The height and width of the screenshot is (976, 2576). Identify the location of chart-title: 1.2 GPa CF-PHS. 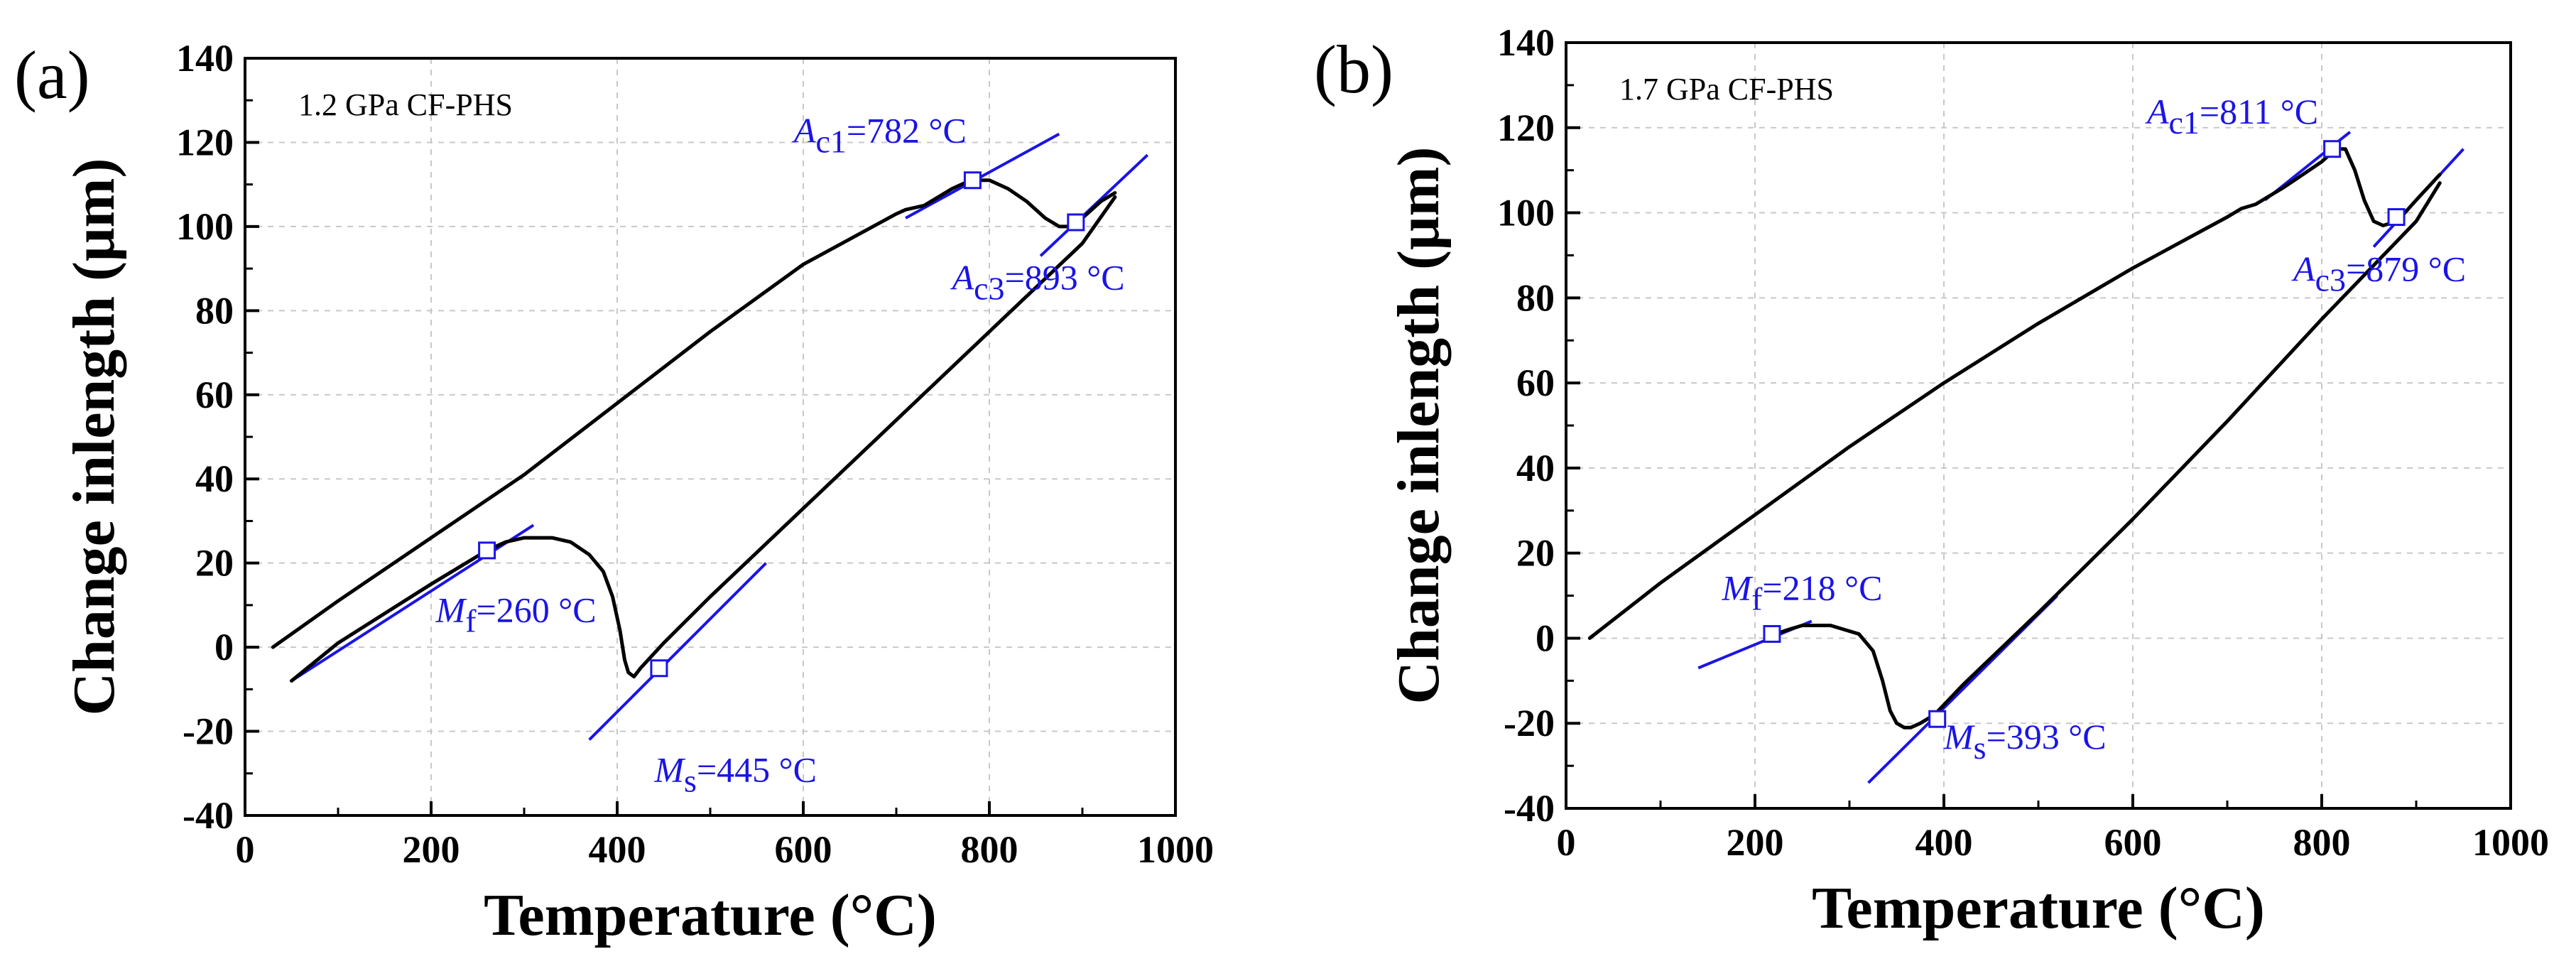
(405, 104).